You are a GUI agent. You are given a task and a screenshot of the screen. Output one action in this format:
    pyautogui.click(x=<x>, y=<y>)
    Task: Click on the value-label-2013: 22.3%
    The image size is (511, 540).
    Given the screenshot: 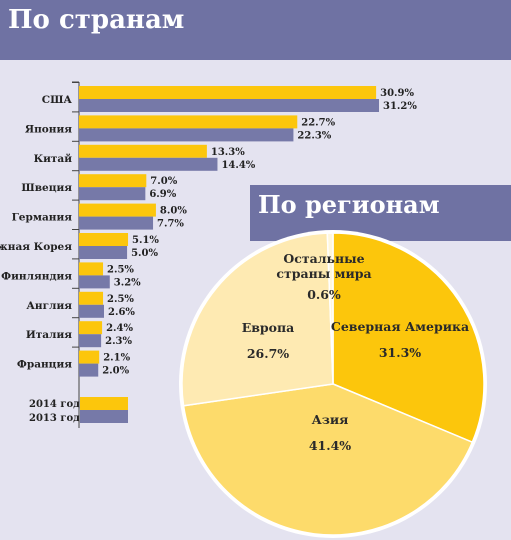 What is the action you would take?
    pyautogui.click(x=314, y=135)
    